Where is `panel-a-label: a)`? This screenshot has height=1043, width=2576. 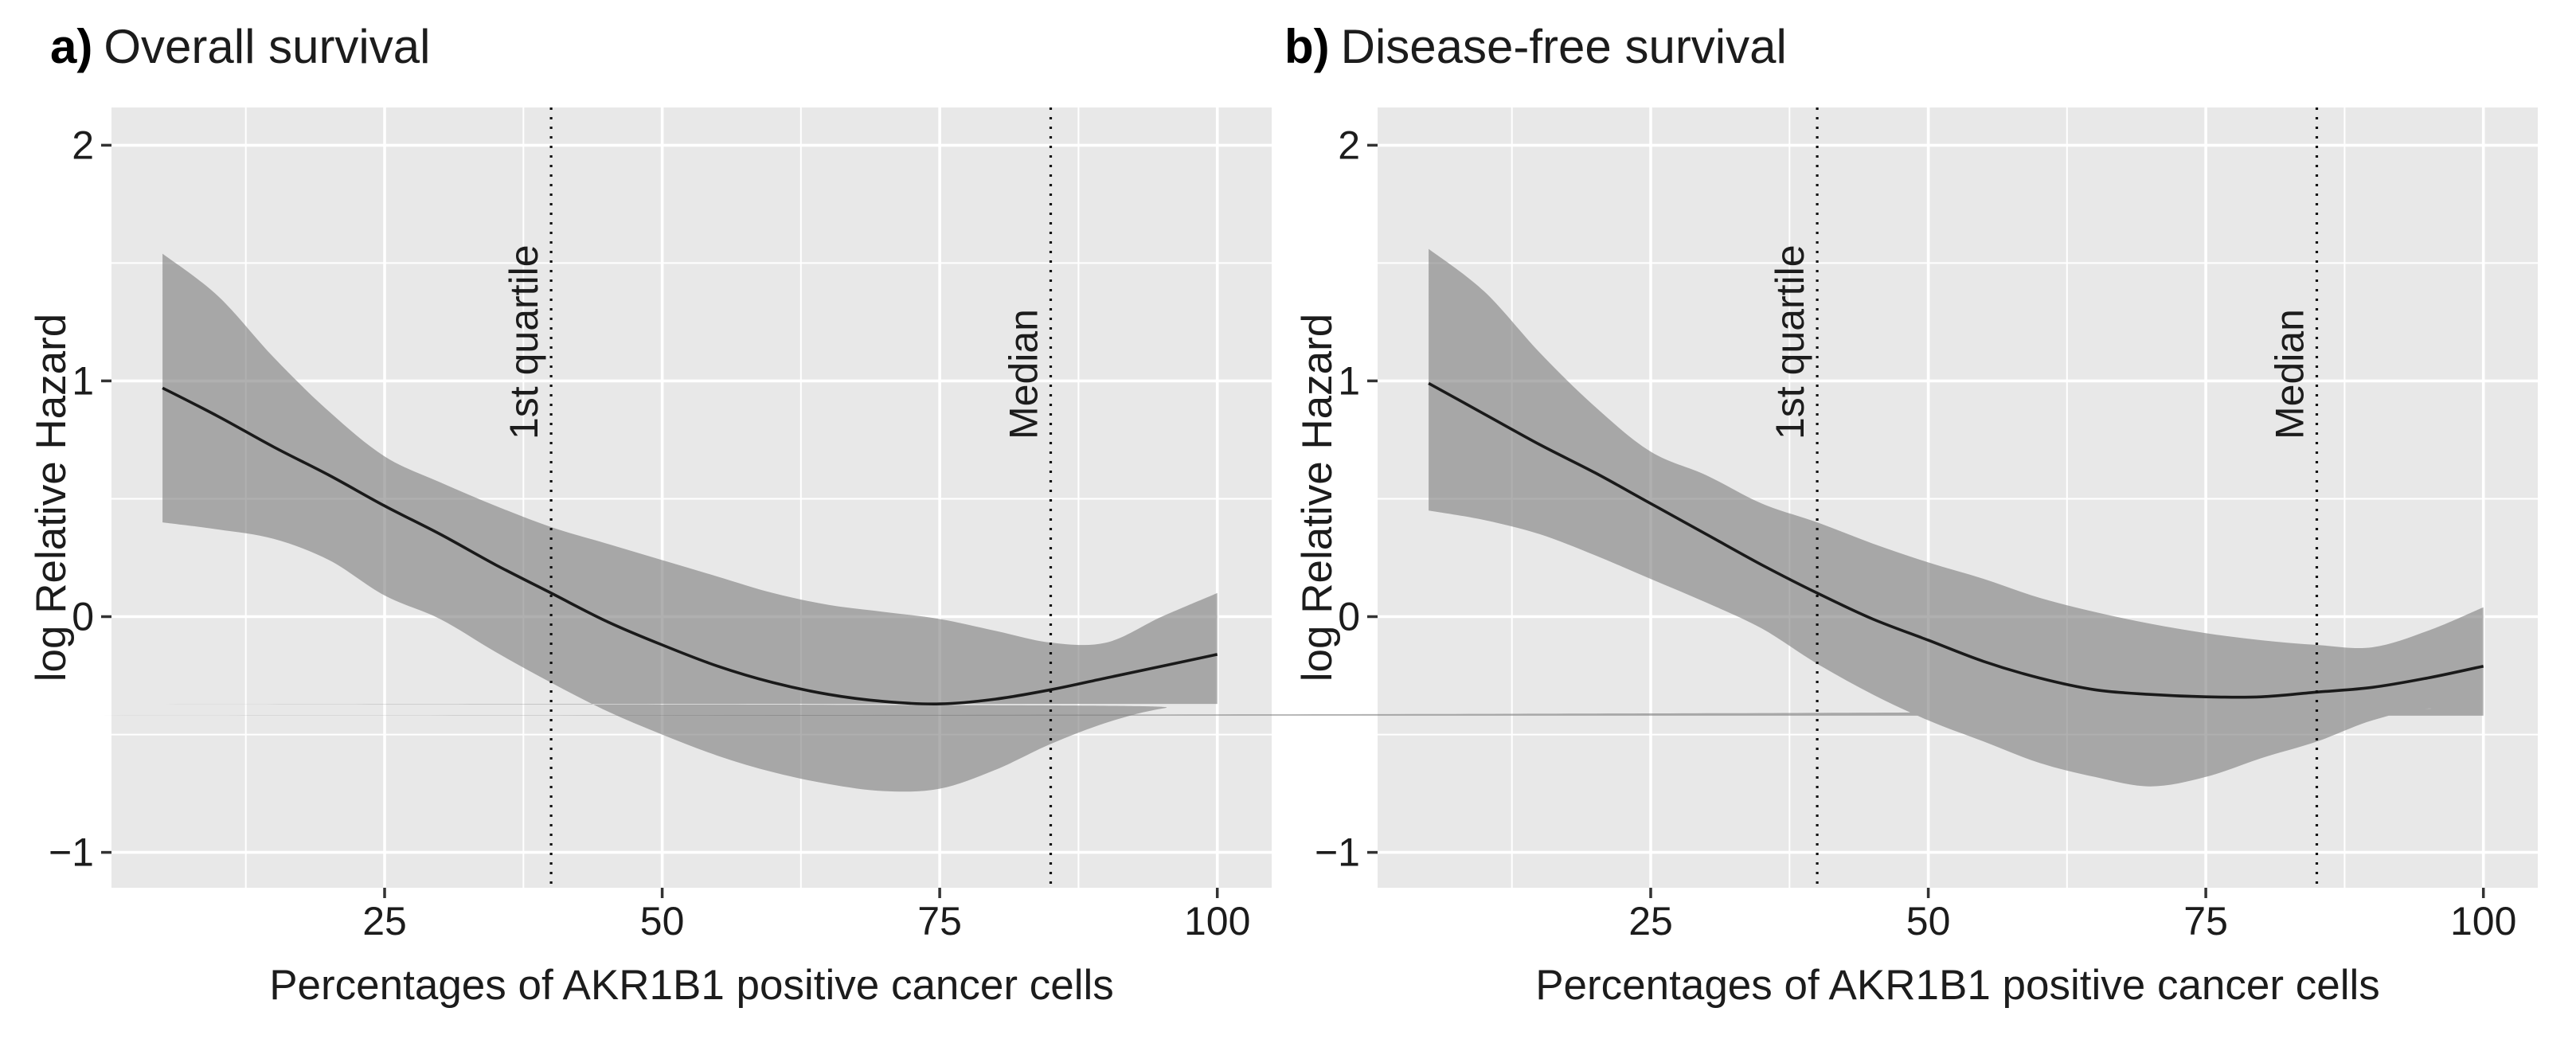
panel-a-label: a) is located at coordinates (71, 47).